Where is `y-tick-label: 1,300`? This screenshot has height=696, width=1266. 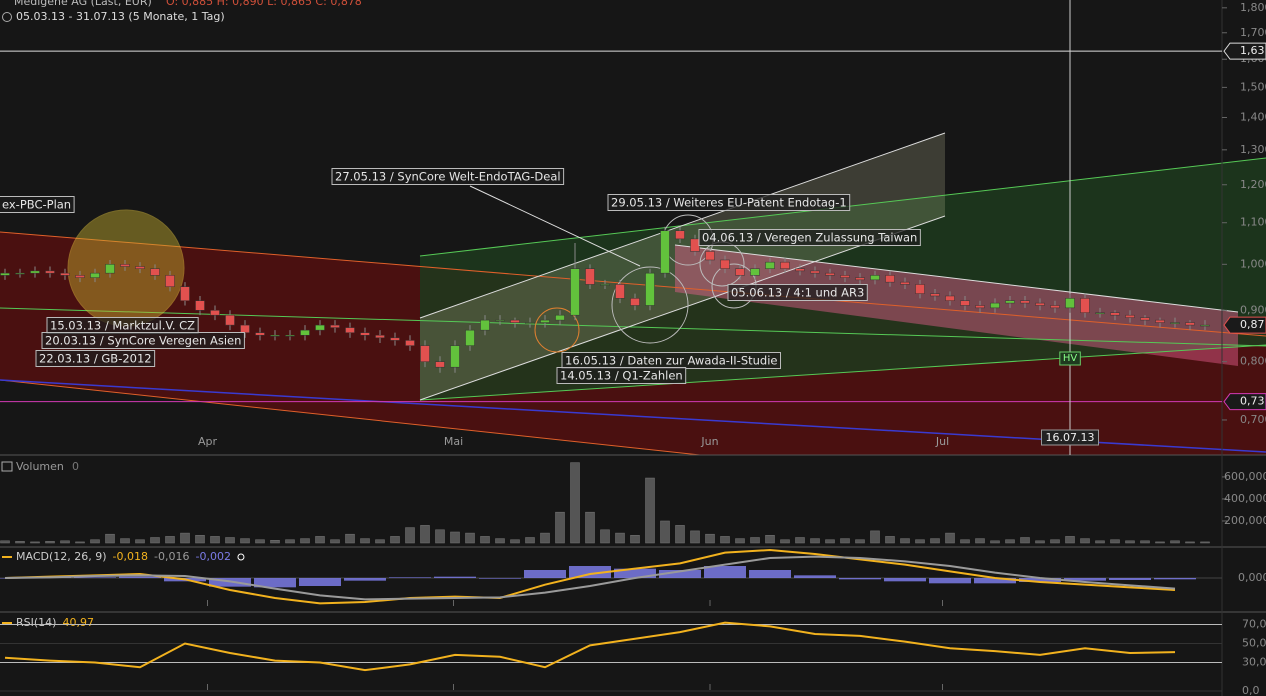
y-tick-label: 1,300 is located at coordinates (1253, 149).